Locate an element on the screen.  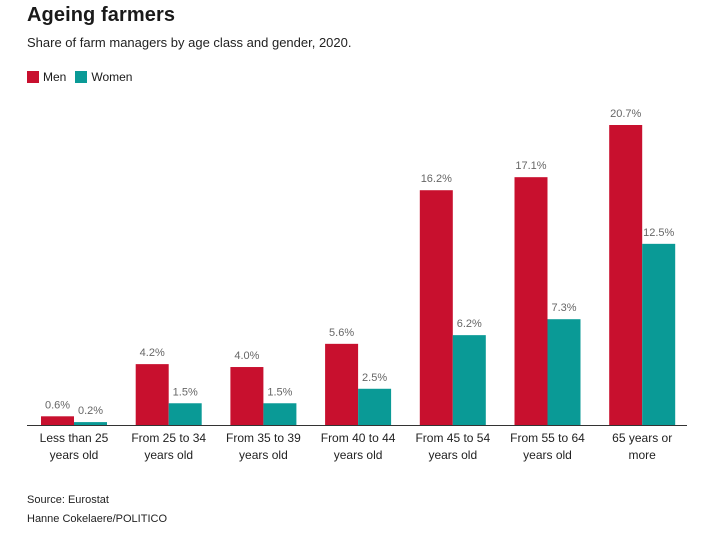
data-label-men-2: 4.0% is located at coordinates (246, 356).